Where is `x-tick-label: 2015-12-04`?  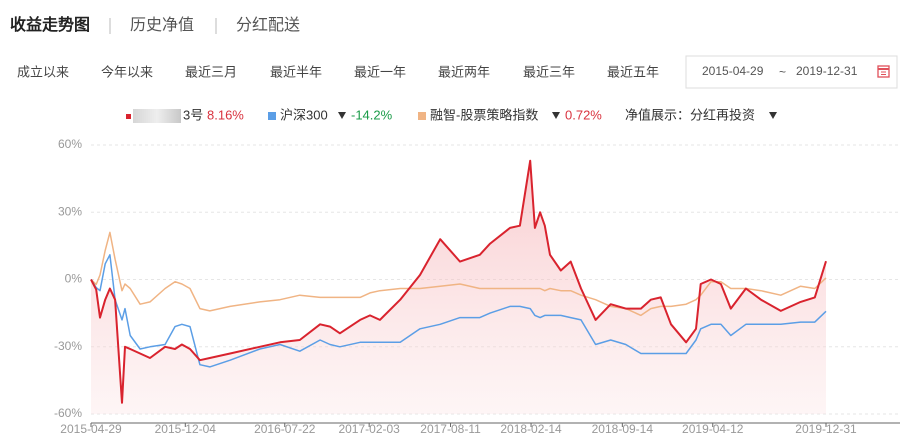
x-tick-label: 2015-12-04 is located at coordinates (186, 429).